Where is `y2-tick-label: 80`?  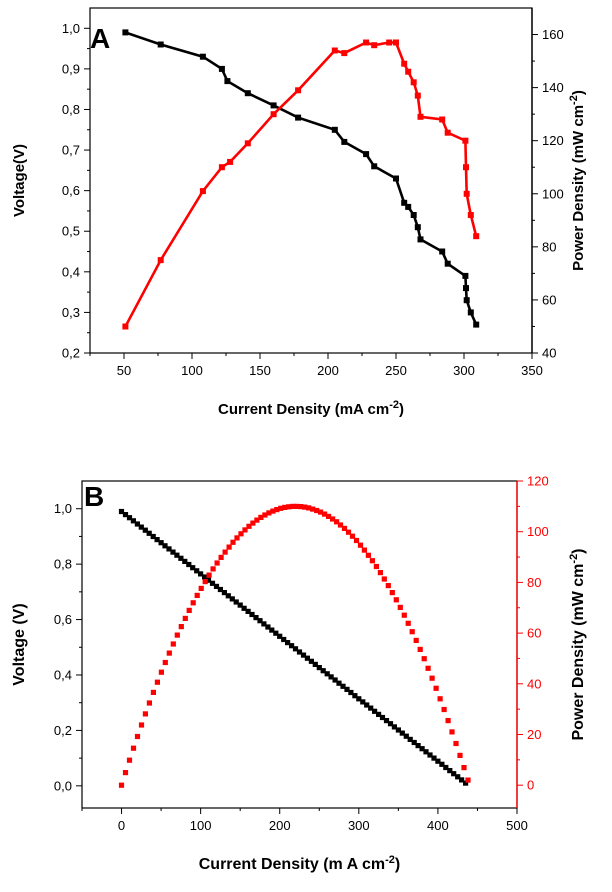
y2-tick-label: 80 is located at coordinates (549, 246).